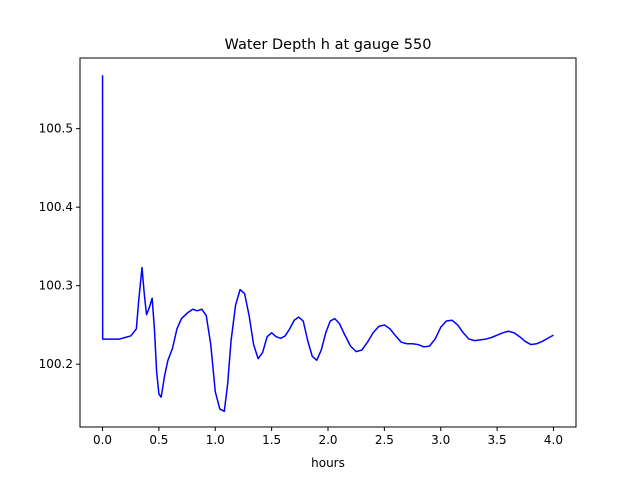  What do you see at coordinates (553, 440) in the screenshot?
I see `x-tick-label: 4.0` at bounding box center [553, 440].